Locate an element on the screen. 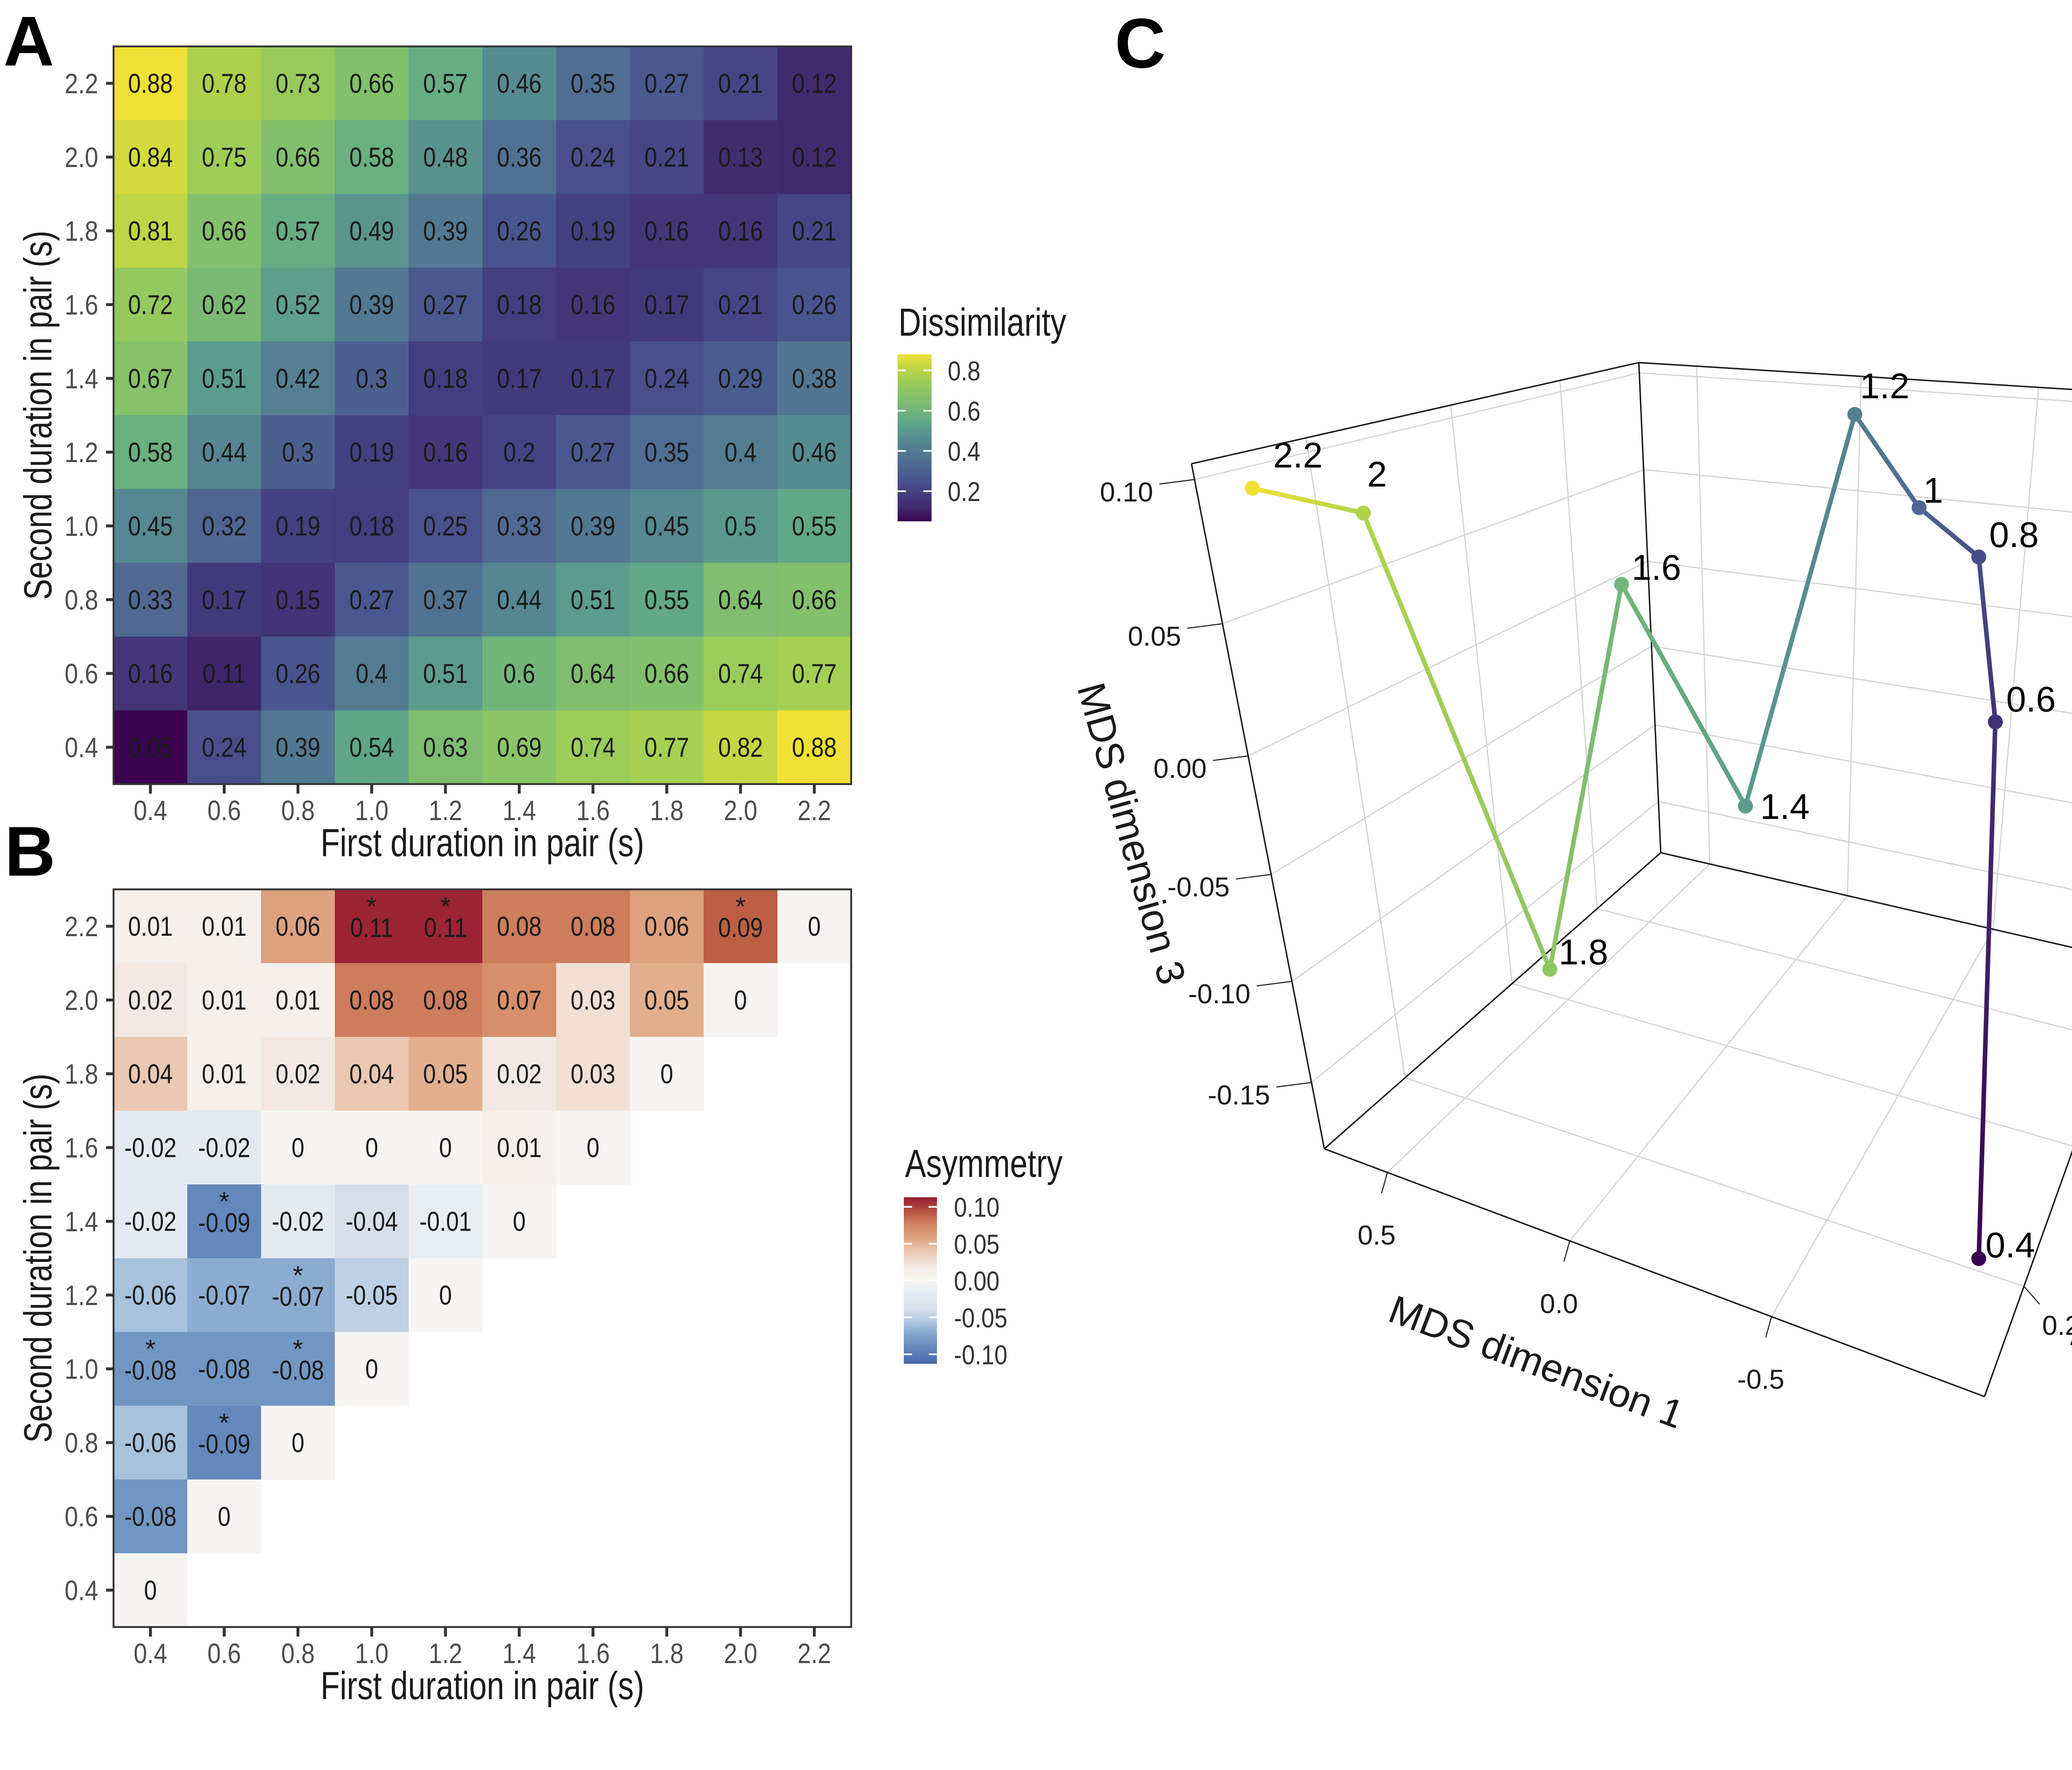 Image resolution: width=2072 pixels, height=1770 pixels. svg-text: 0.82 is located at coordinates (740, 747).